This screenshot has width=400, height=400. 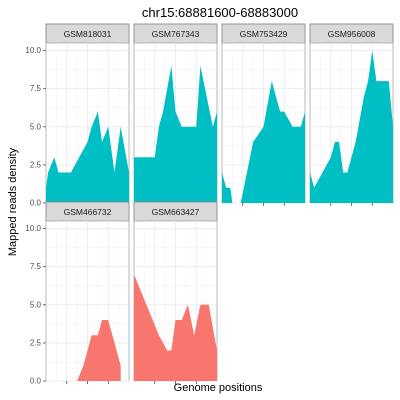 What do you see at coordinates (88, 34) in the screenshot?
I see `strip-label: GSM818031` at bounding box center [88, 34].